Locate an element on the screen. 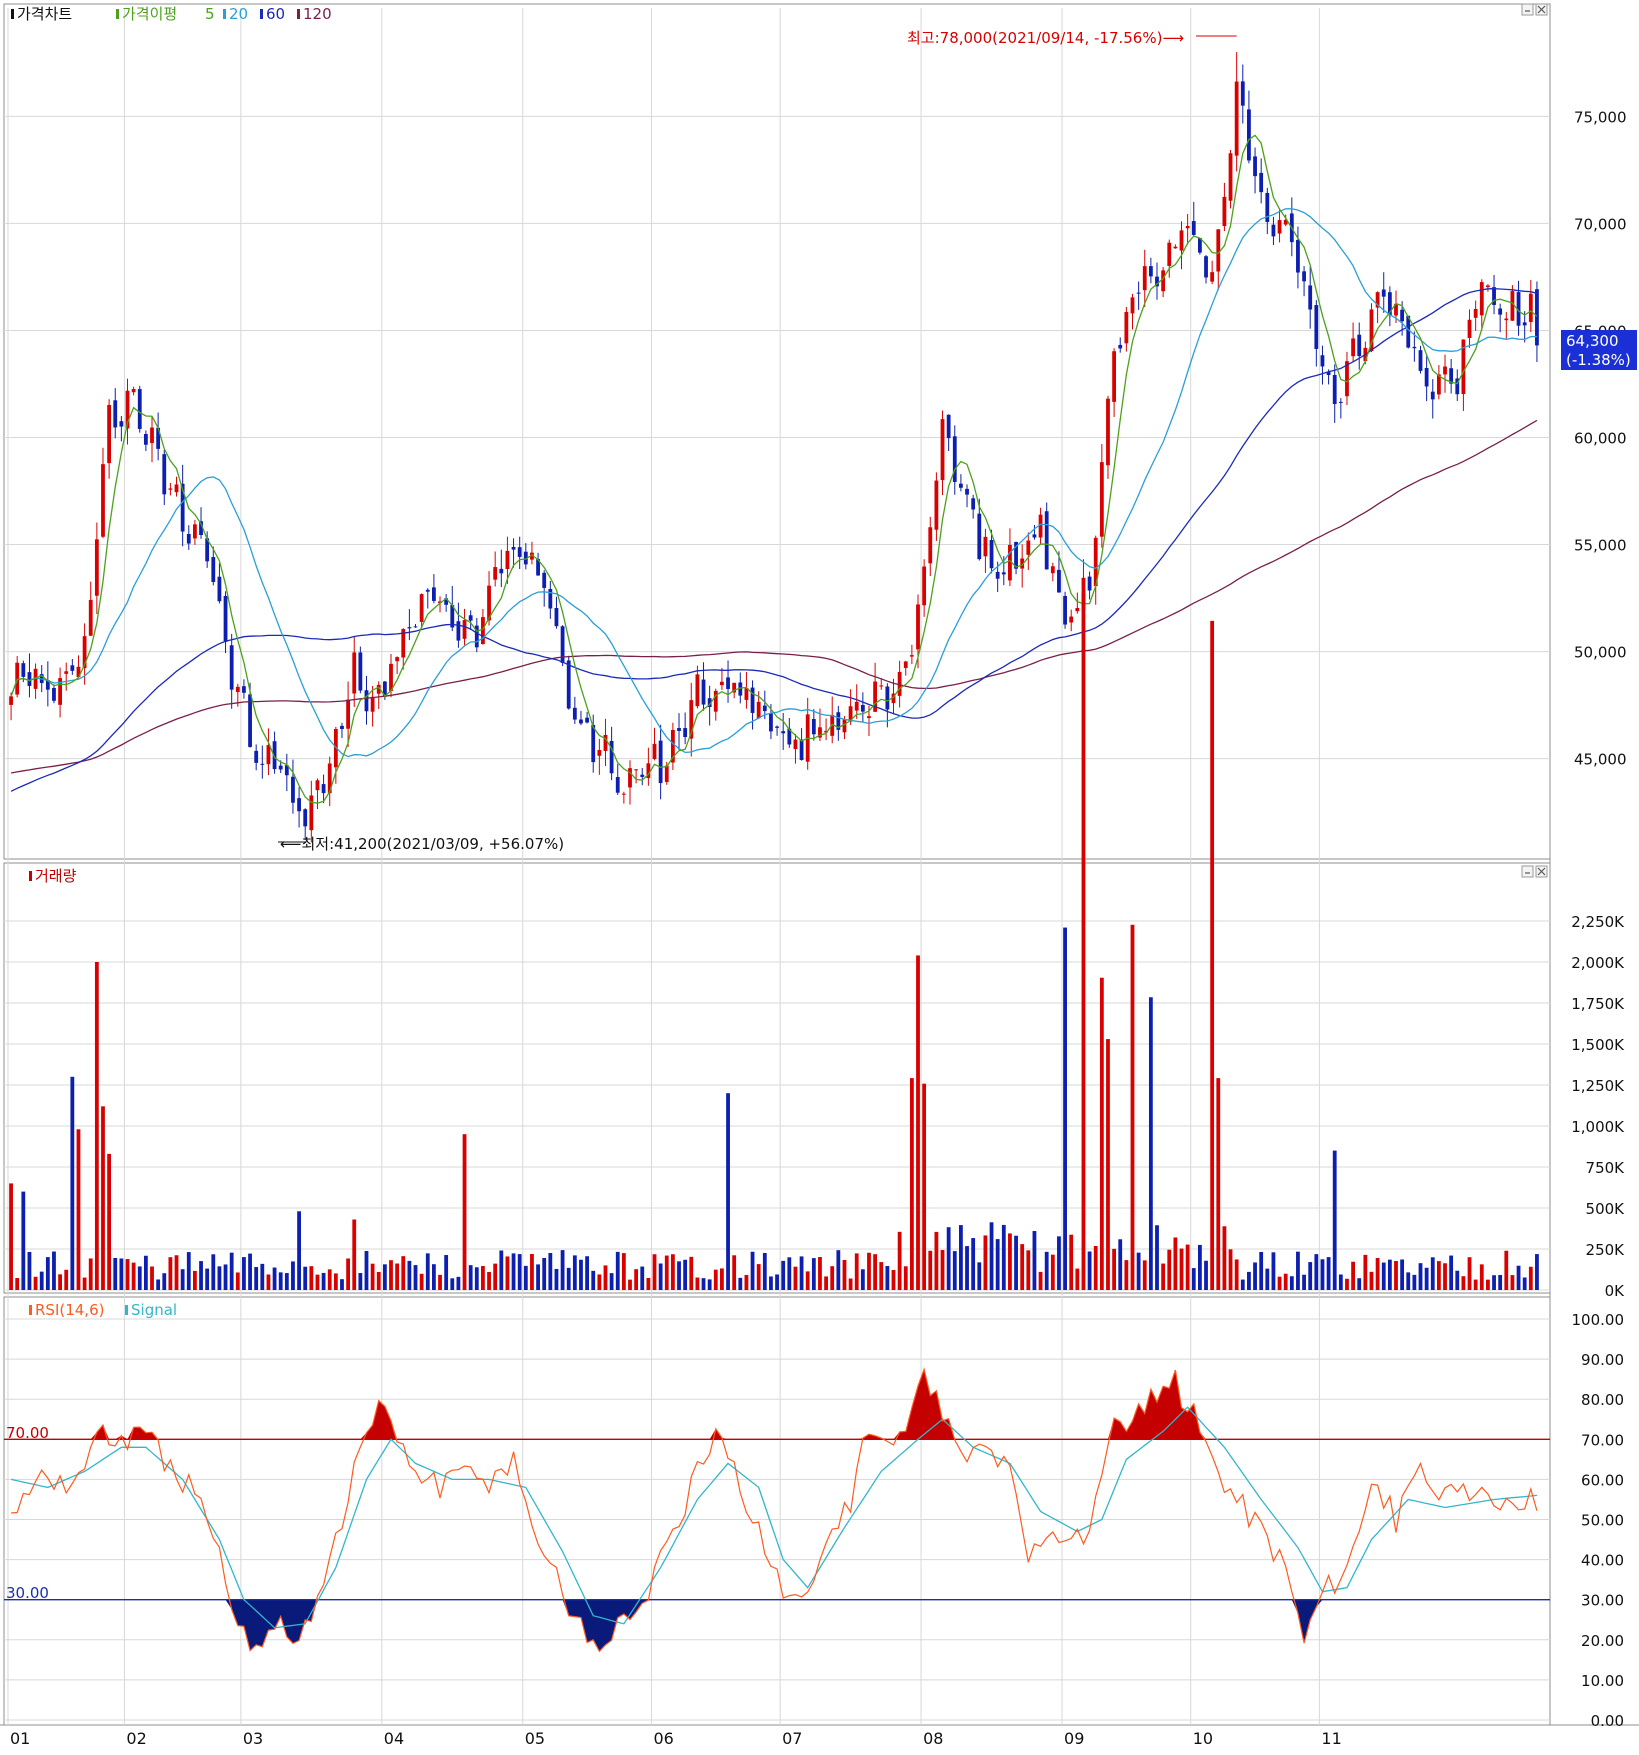  volume-pane-buttons is located at coordinates (1534, 871).